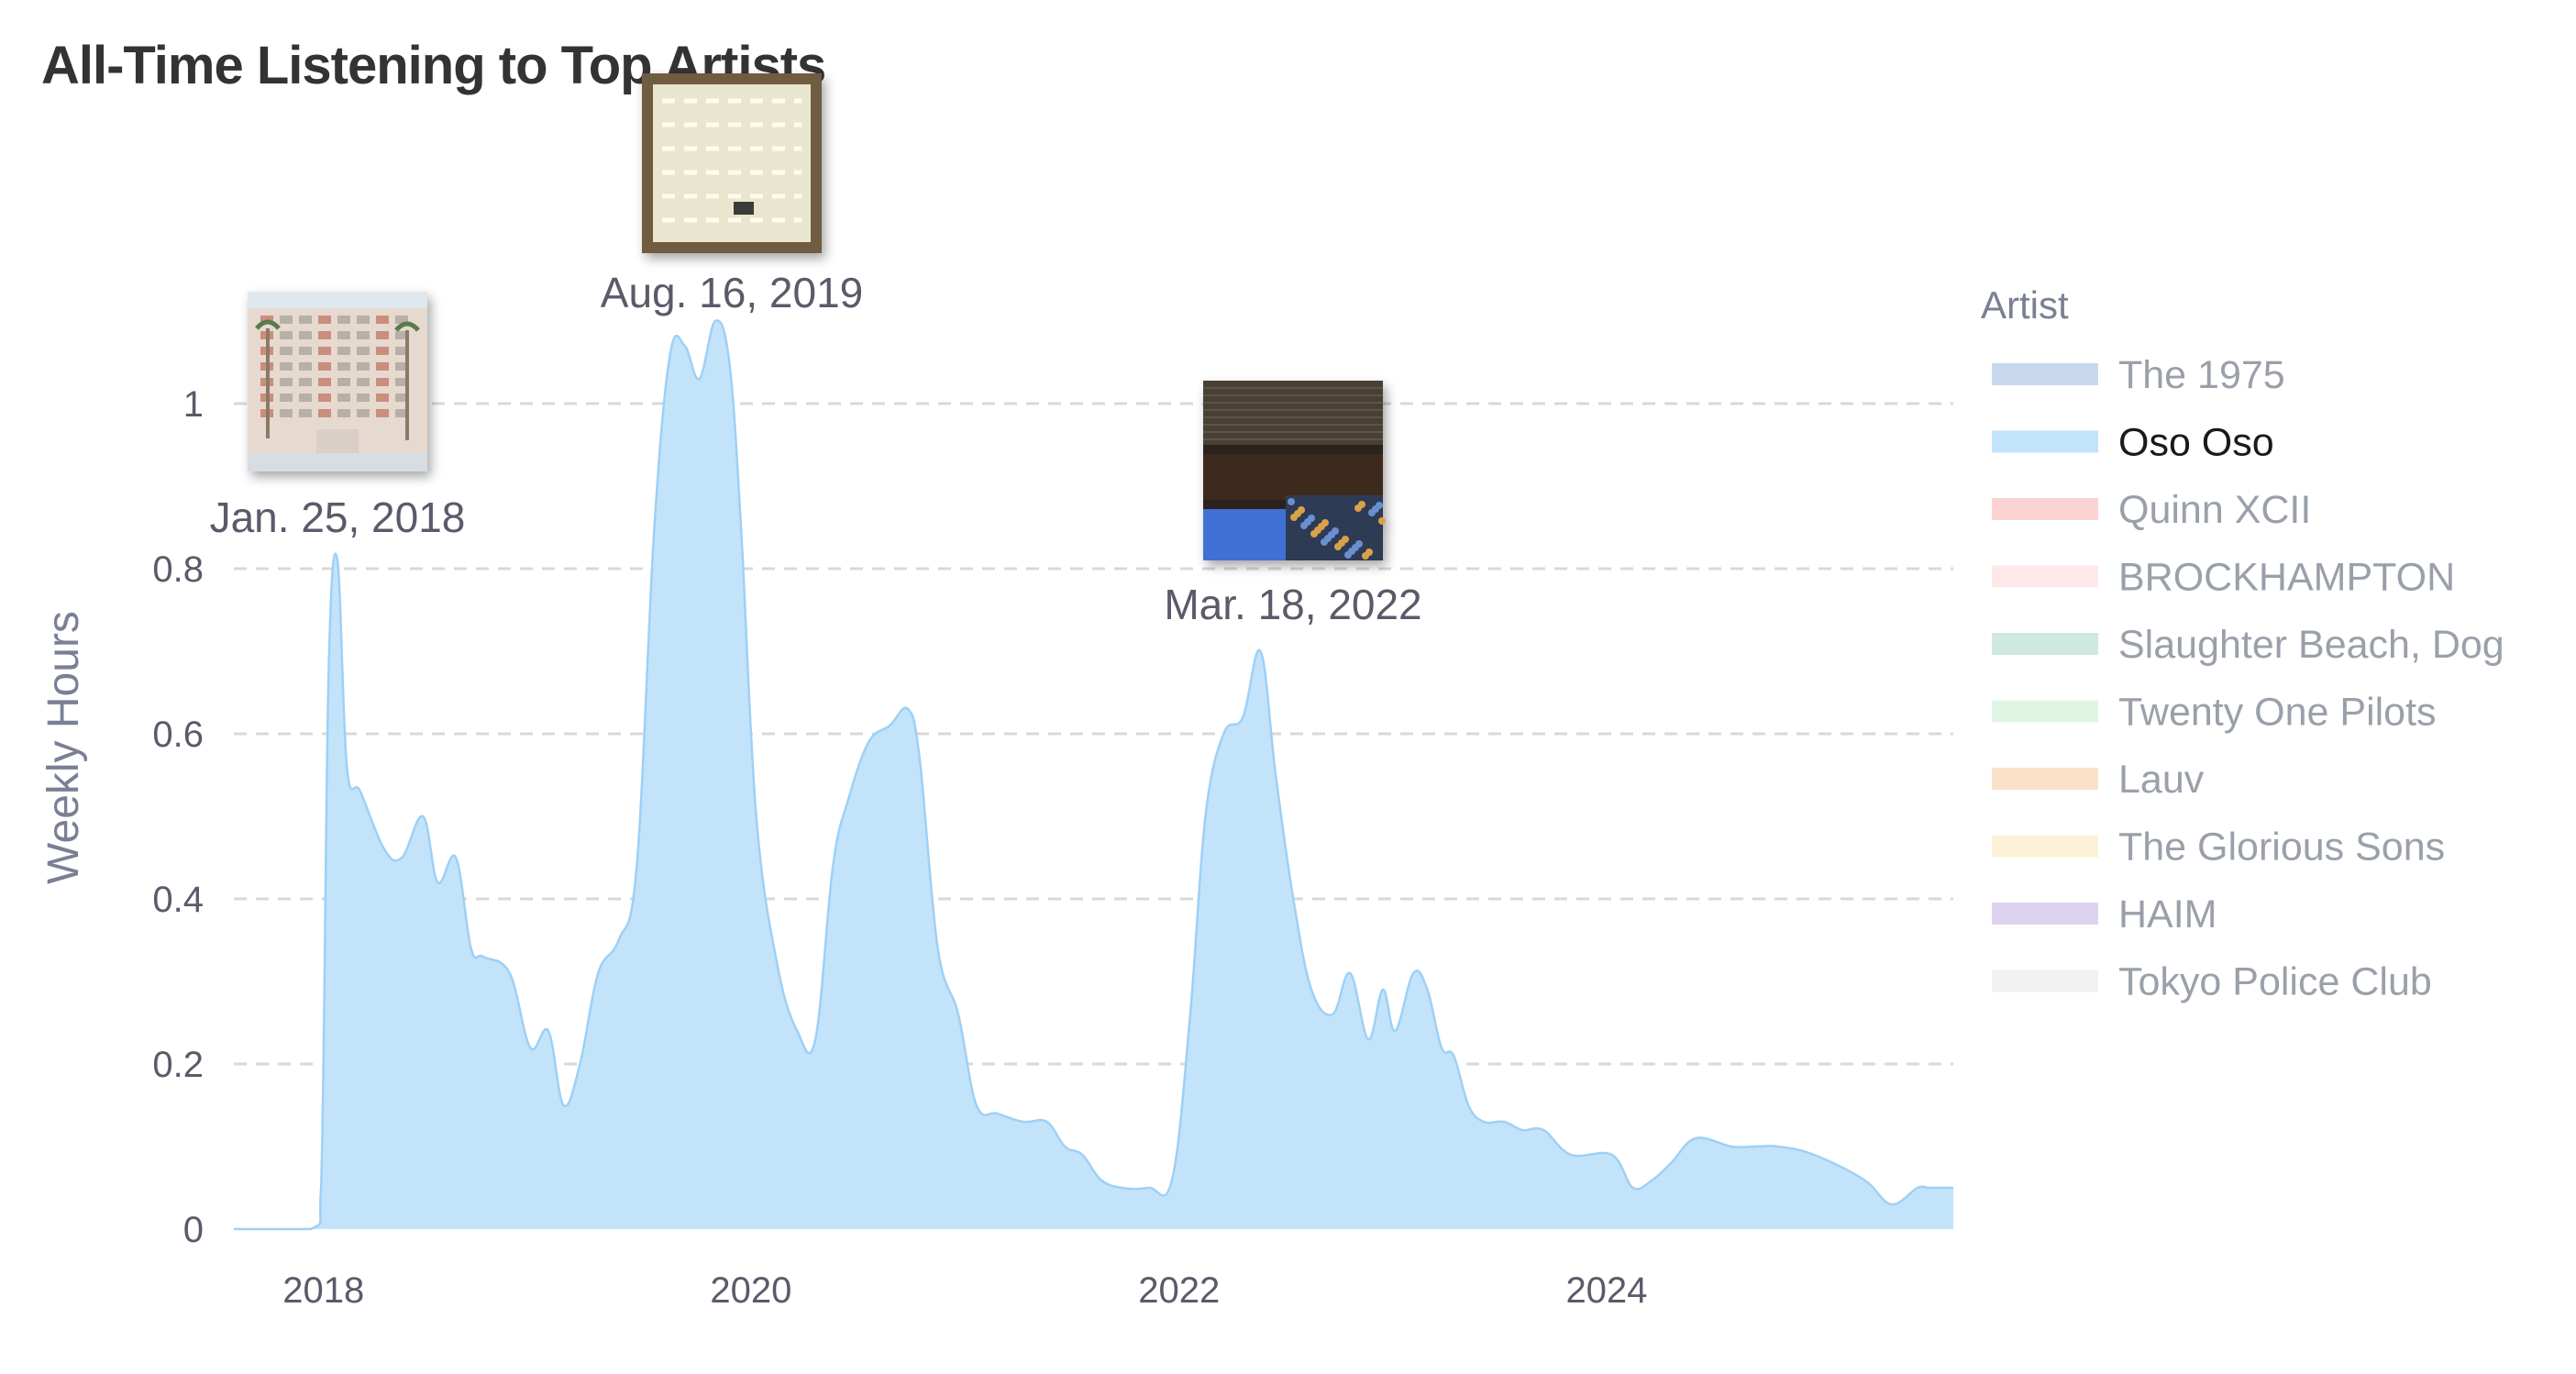  I want to click on legend-label: Quinn XCII, so click(2214, 510).